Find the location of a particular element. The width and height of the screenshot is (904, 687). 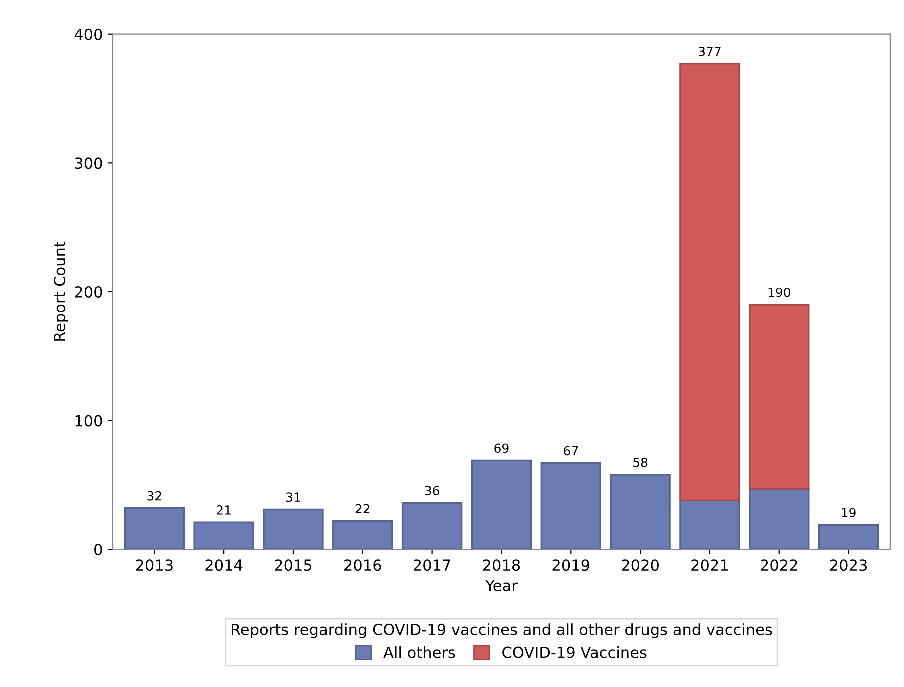

total-label: 19 is located at coordinates (849, 513).